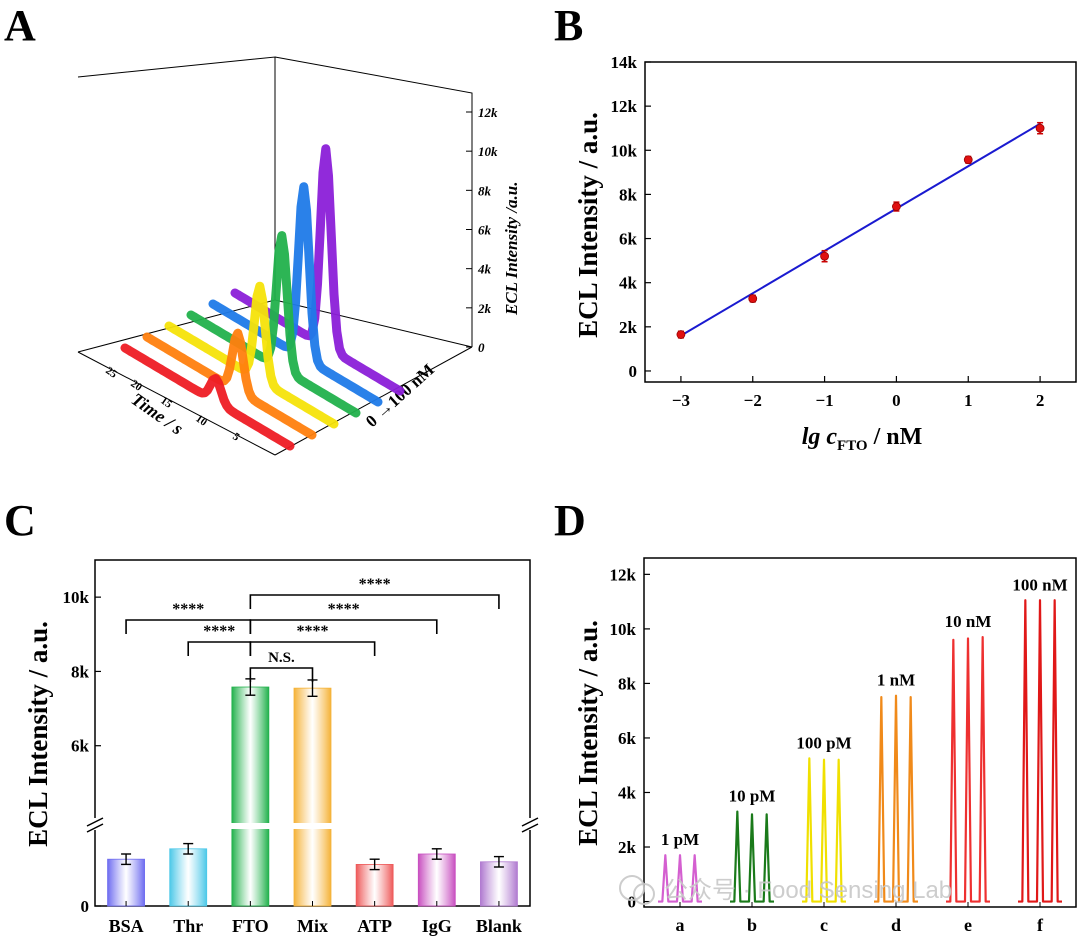  Describe the element at coordinates (374, 926) in the screenshot. I see `c-category-label: ATP` at that location.